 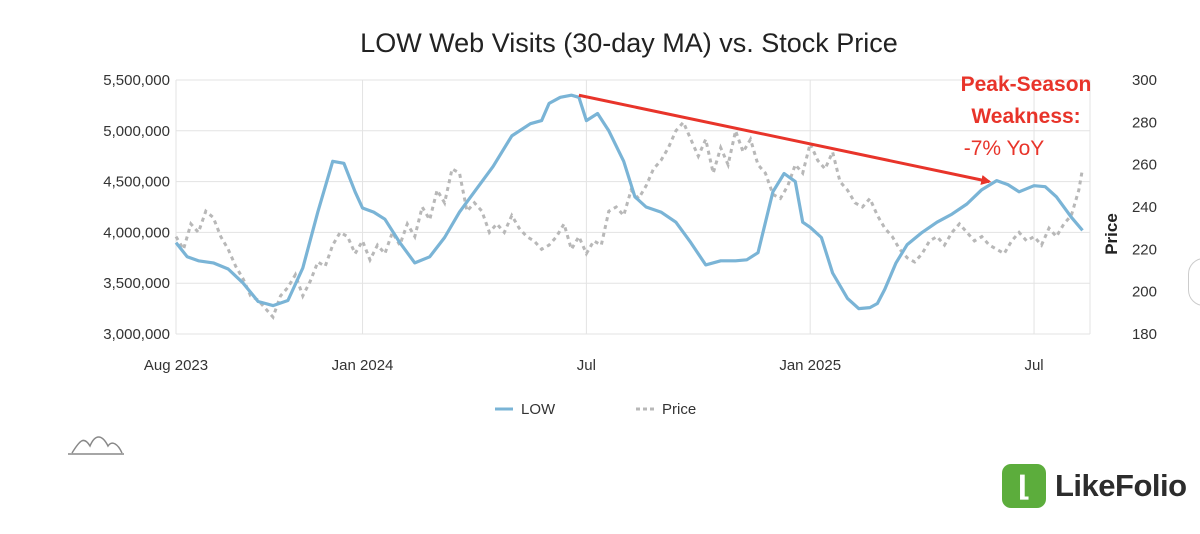 I want to click on x-axis: Aug 2023 Jan 2024 Jul Jan 2025 Jul, so click(x=594, y=365).